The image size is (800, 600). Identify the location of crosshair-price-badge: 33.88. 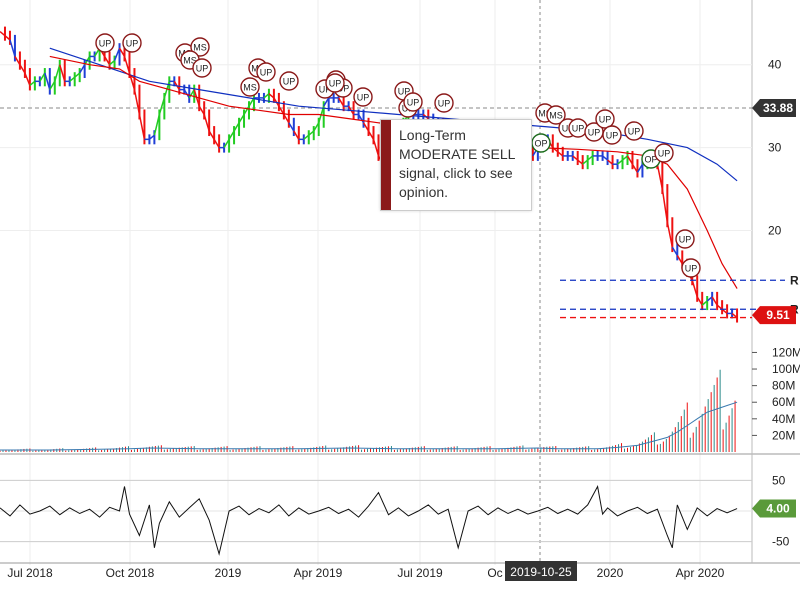
(778, 108).